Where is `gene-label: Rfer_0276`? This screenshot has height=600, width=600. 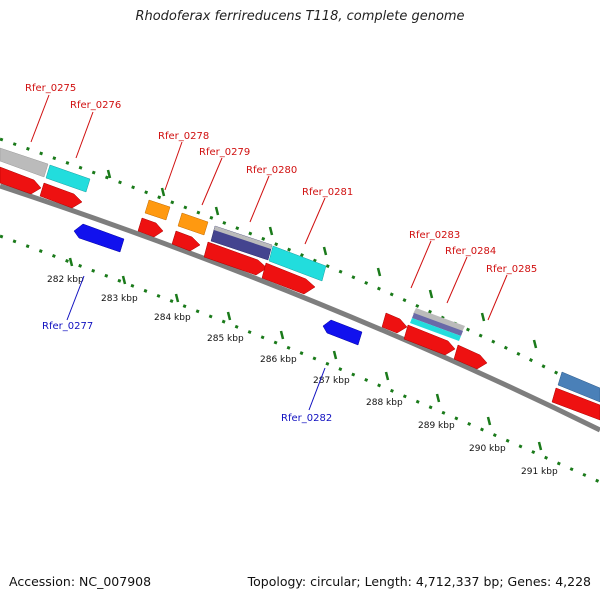
gene-label: Rfer_0276 is located at coordinates (95, 105).